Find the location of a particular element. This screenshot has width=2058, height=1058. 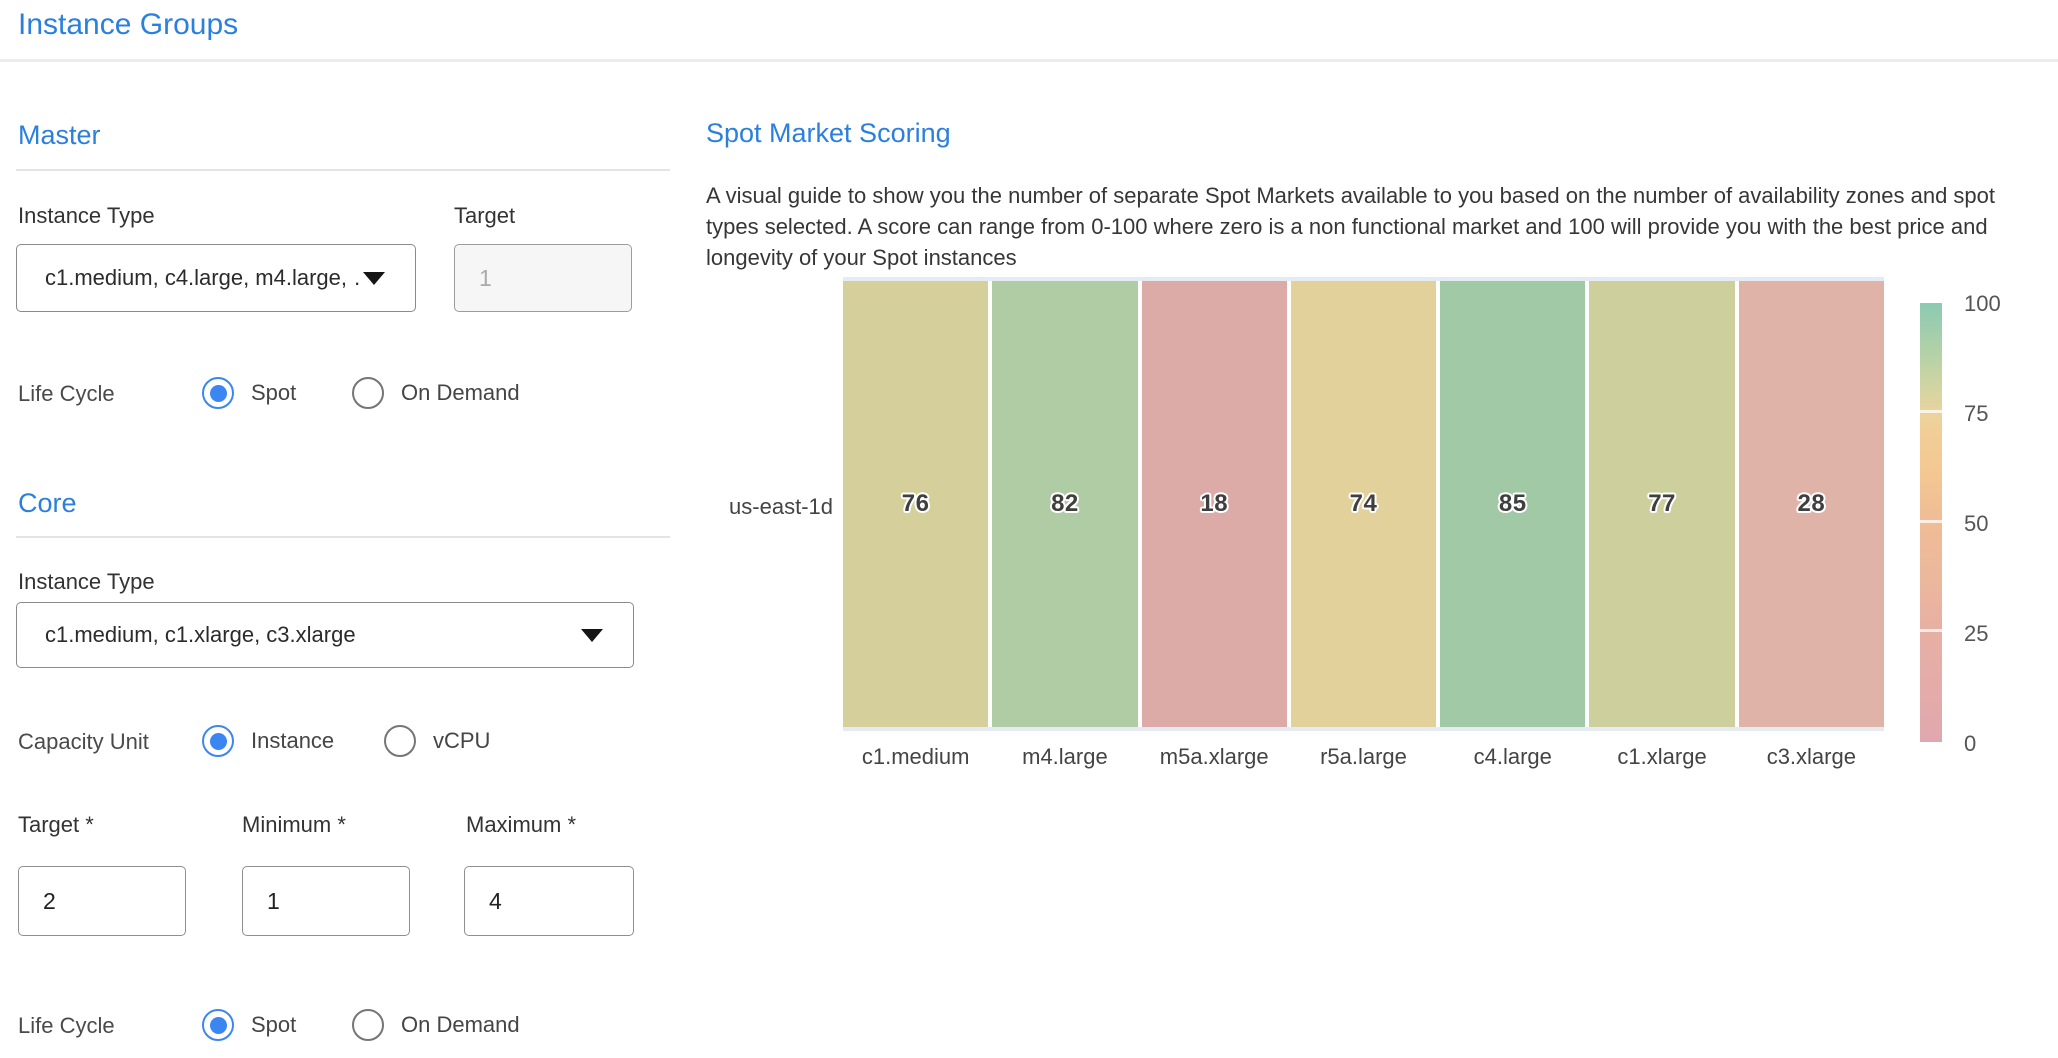

core-instance-type-select: c1.medium, c1.xlarge, c3.xlarge is located at coordinates (325, 635).